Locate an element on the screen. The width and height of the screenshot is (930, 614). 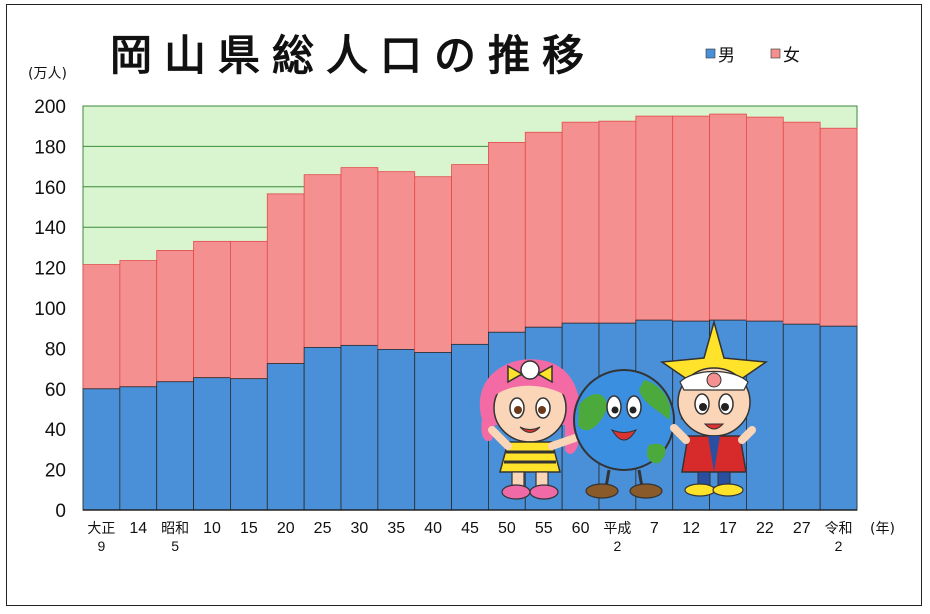
girl-mascot-icon is located at coordinates (530, 429).